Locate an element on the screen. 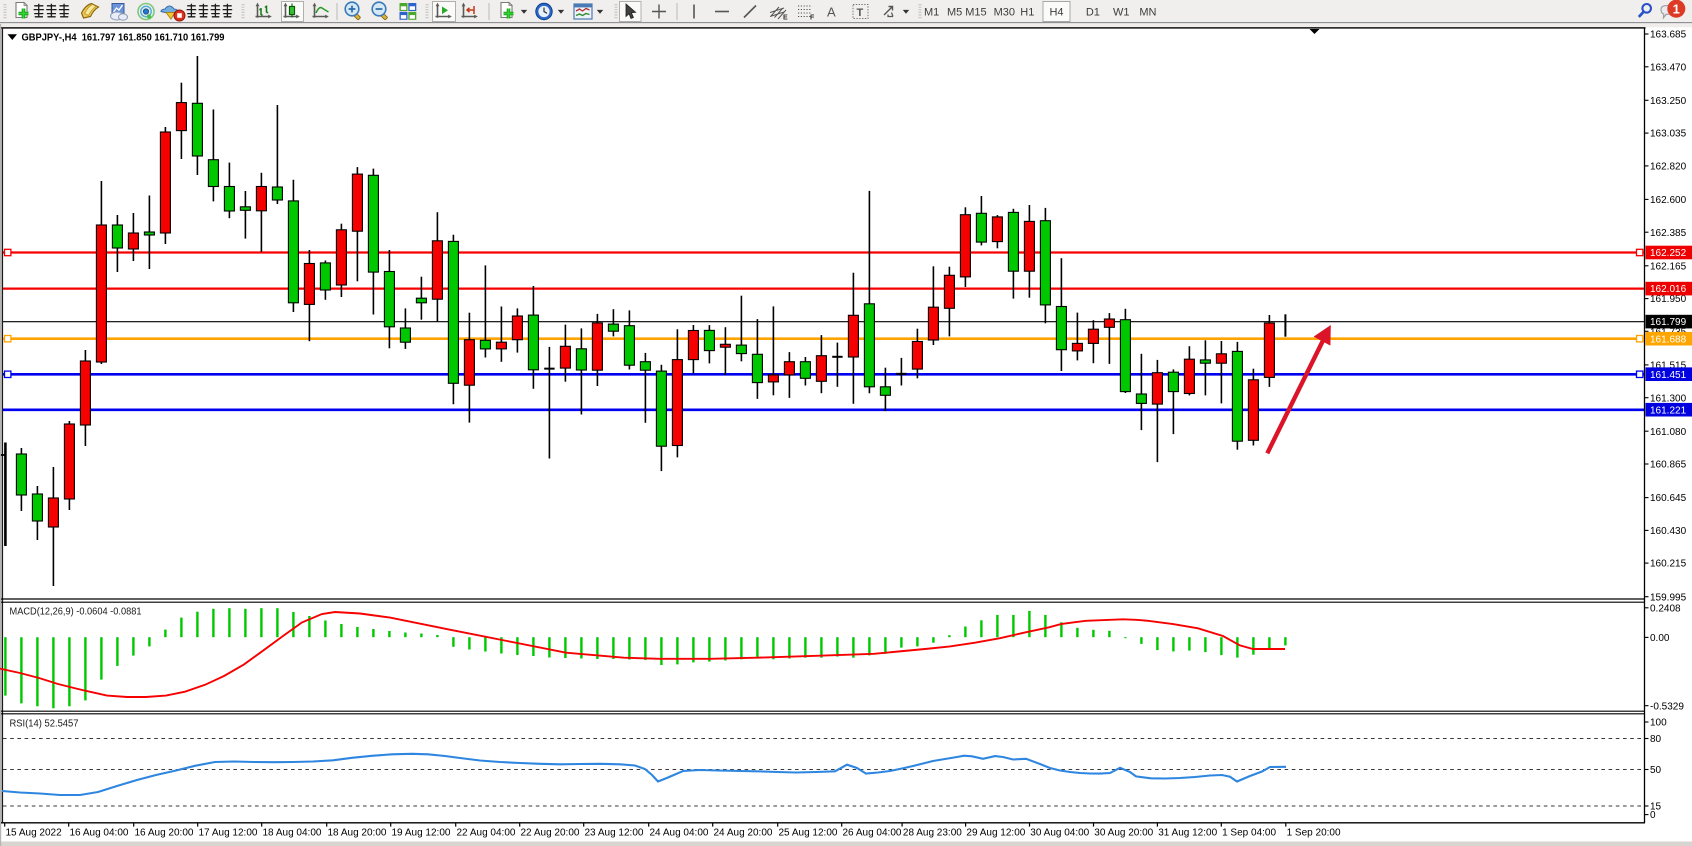  svg-text: E is located at coordinates (785, 18).